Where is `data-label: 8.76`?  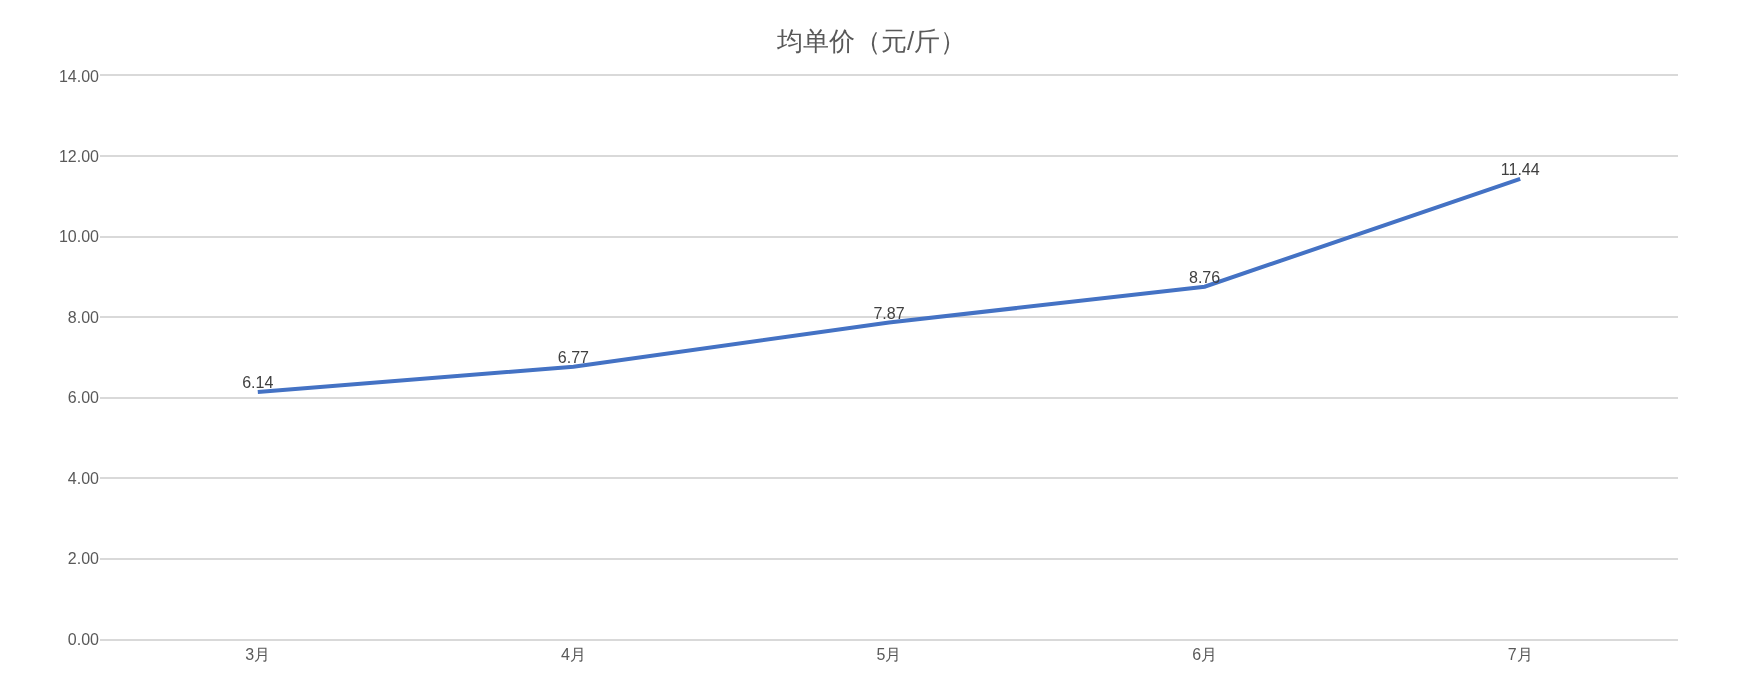
data-label: 8.76 is located at coordinates (1205, 277).